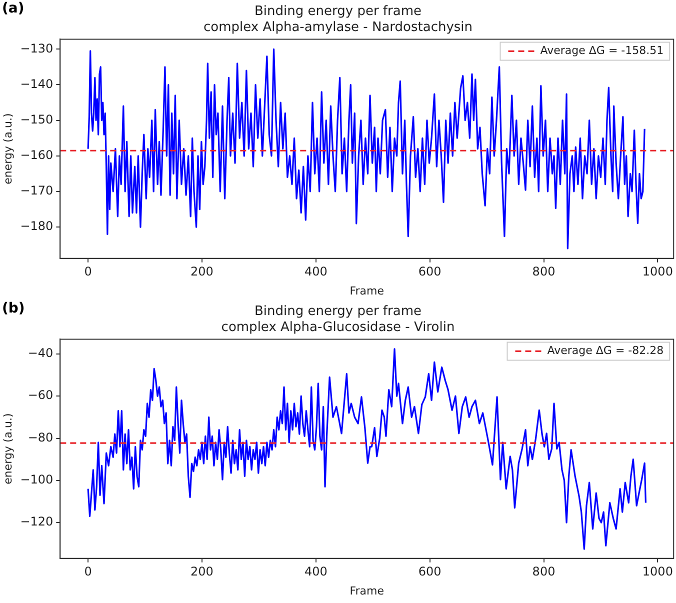 This screenshot has height=603, width=676. Describe the element at coordinates (41, 353) in the screenshot. I see `y-tick-label: −40` at that location.